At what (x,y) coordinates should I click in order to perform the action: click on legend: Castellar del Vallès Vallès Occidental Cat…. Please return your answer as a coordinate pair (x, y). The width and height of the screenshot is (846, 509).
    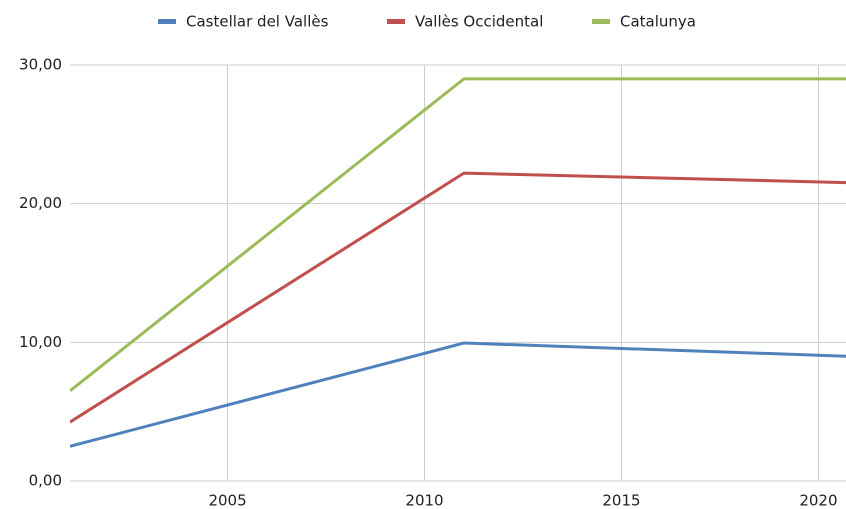
    Looking at the image, I should click on (427, 22).